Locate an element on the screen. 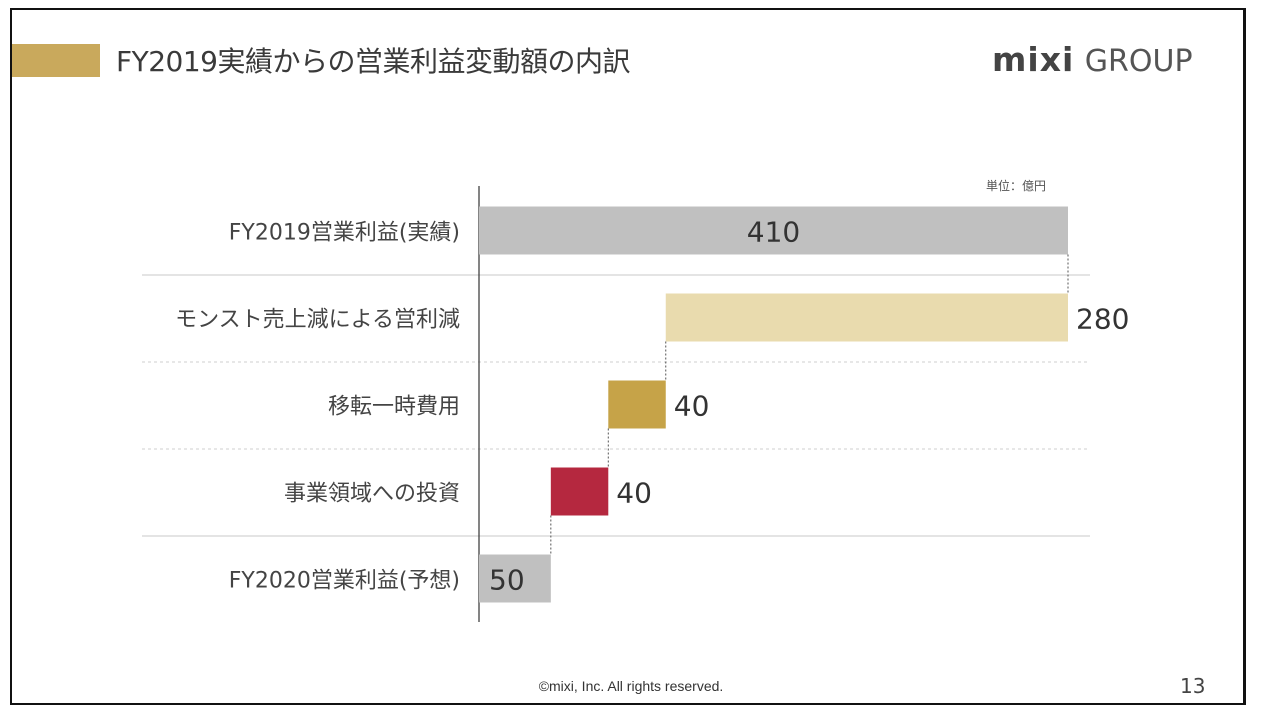 The height and width of the screenshot is (722, 1262). data-label: 280 is located at coordinates (1102, 319).